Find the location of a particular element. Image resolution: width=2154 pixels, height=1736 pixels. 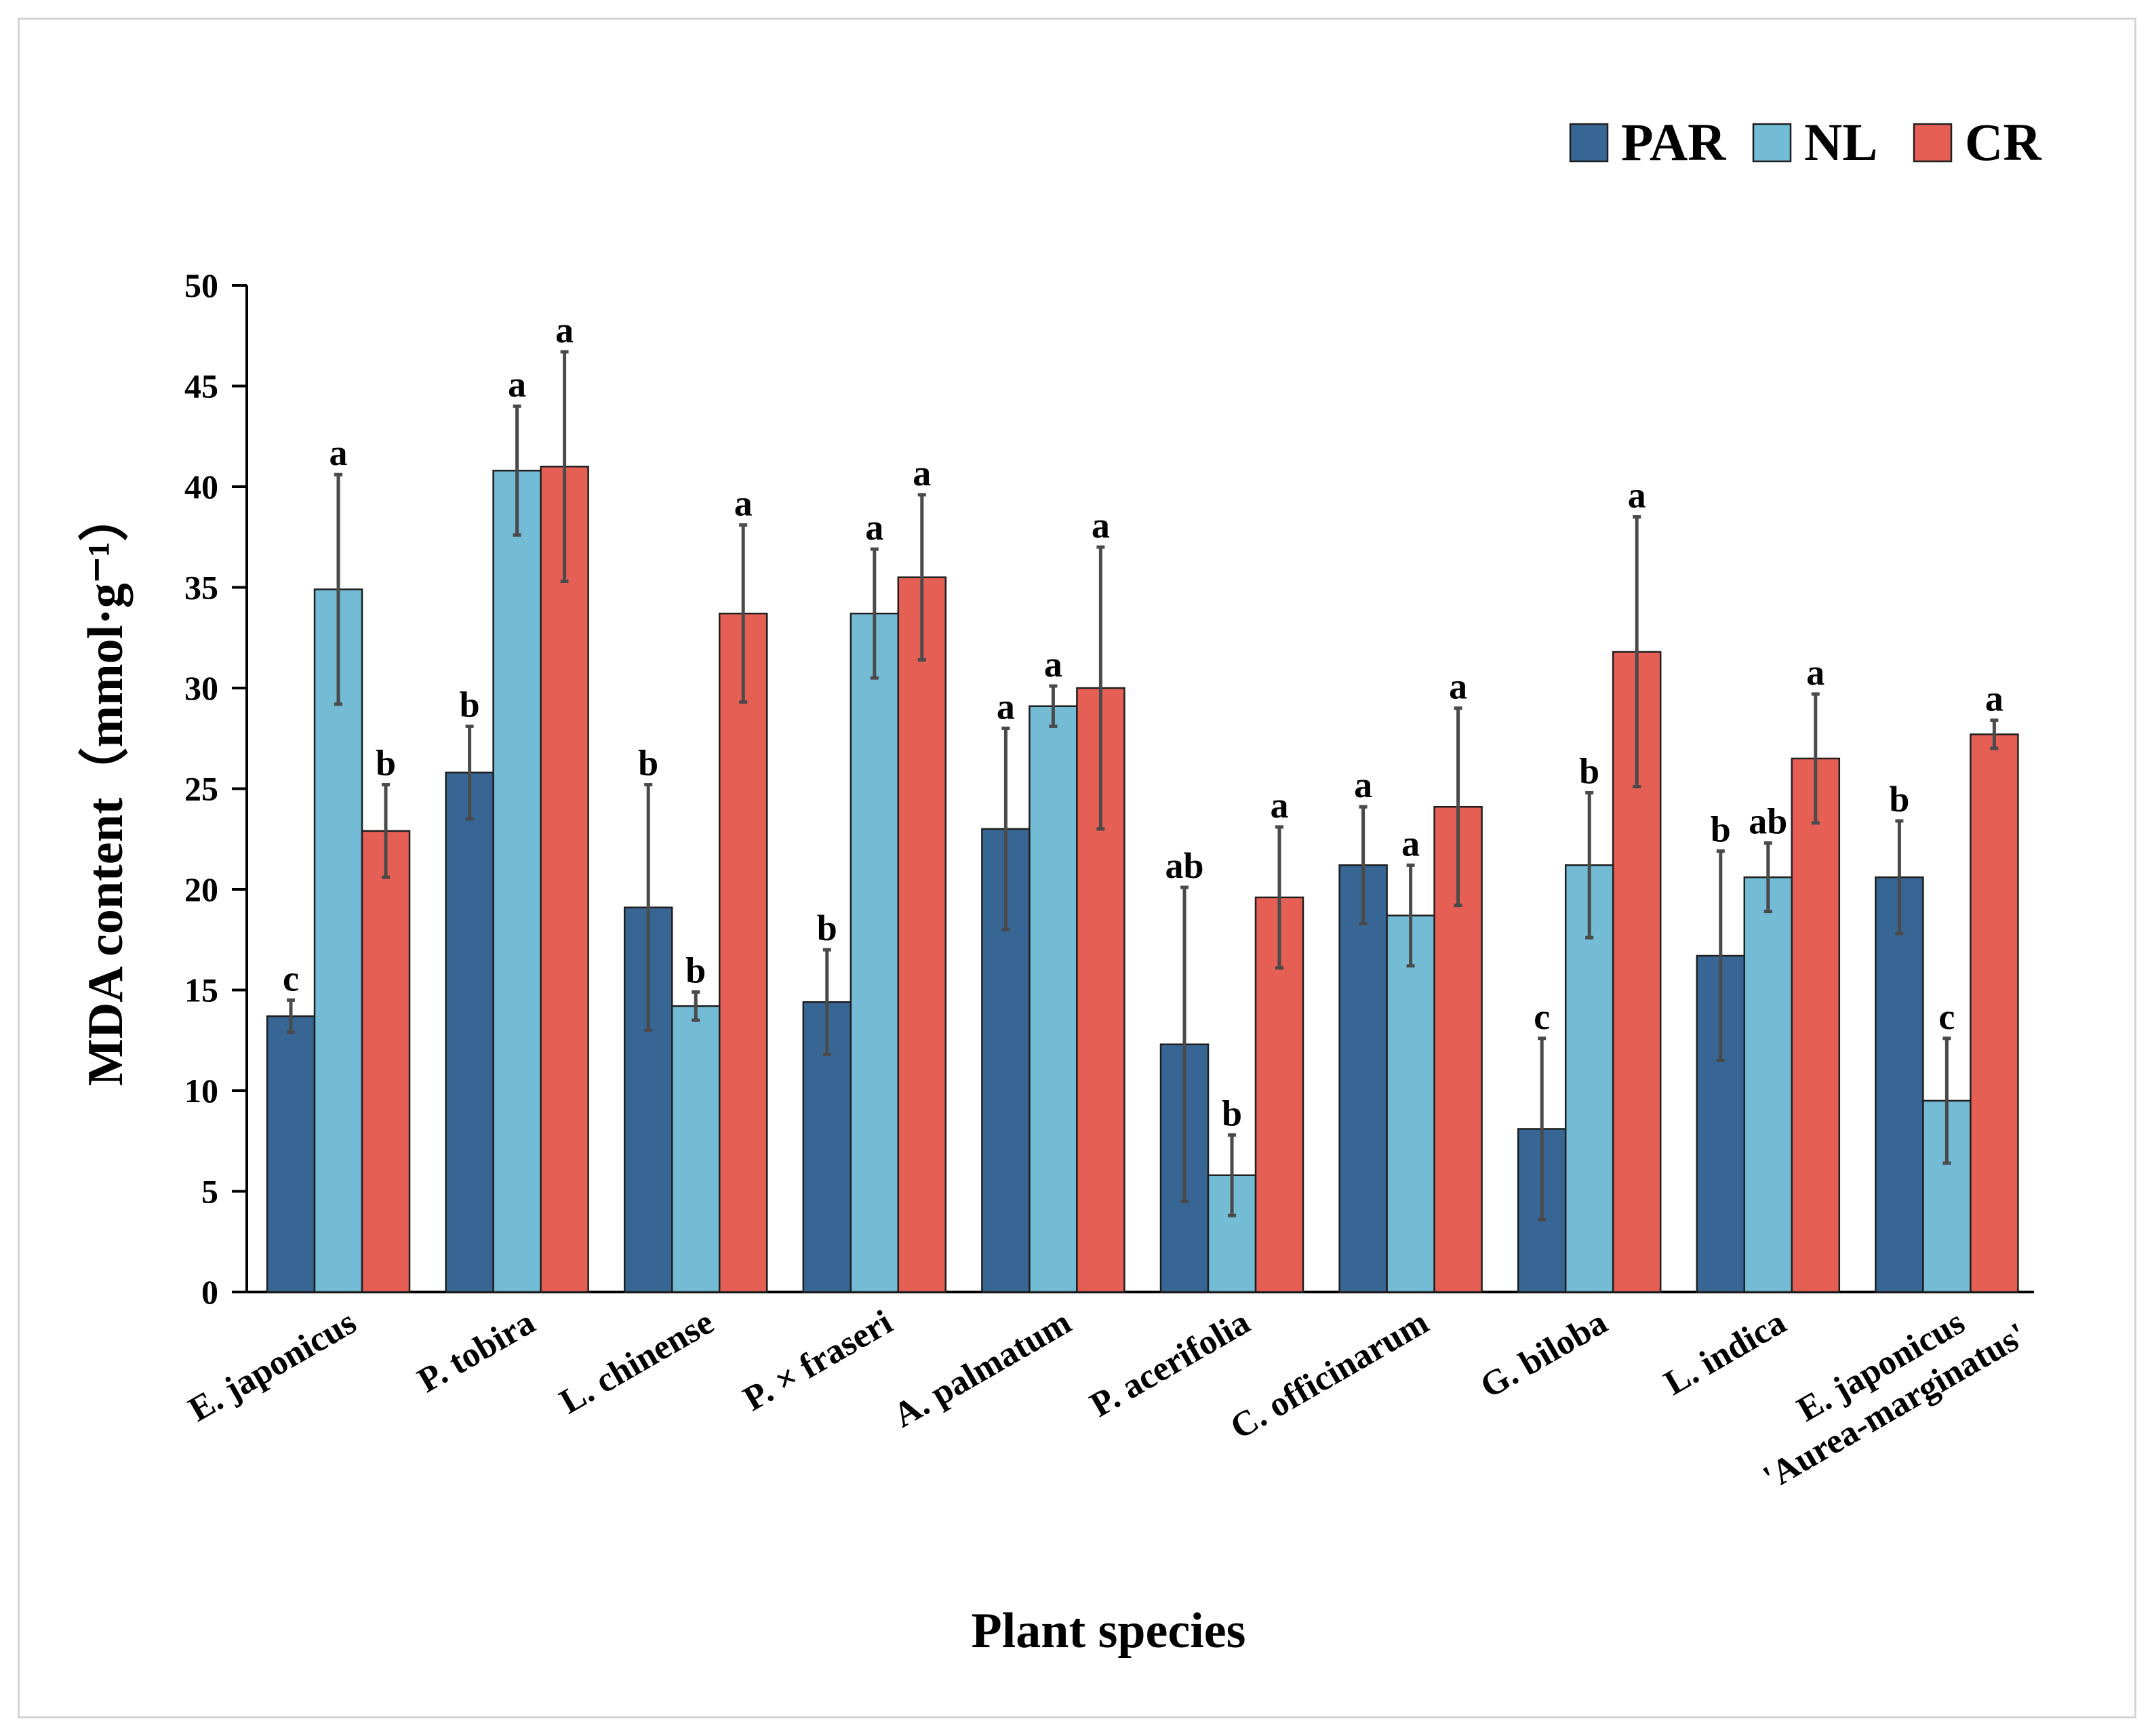

y-tick-label: 15 is located at coordinates (201, 990).